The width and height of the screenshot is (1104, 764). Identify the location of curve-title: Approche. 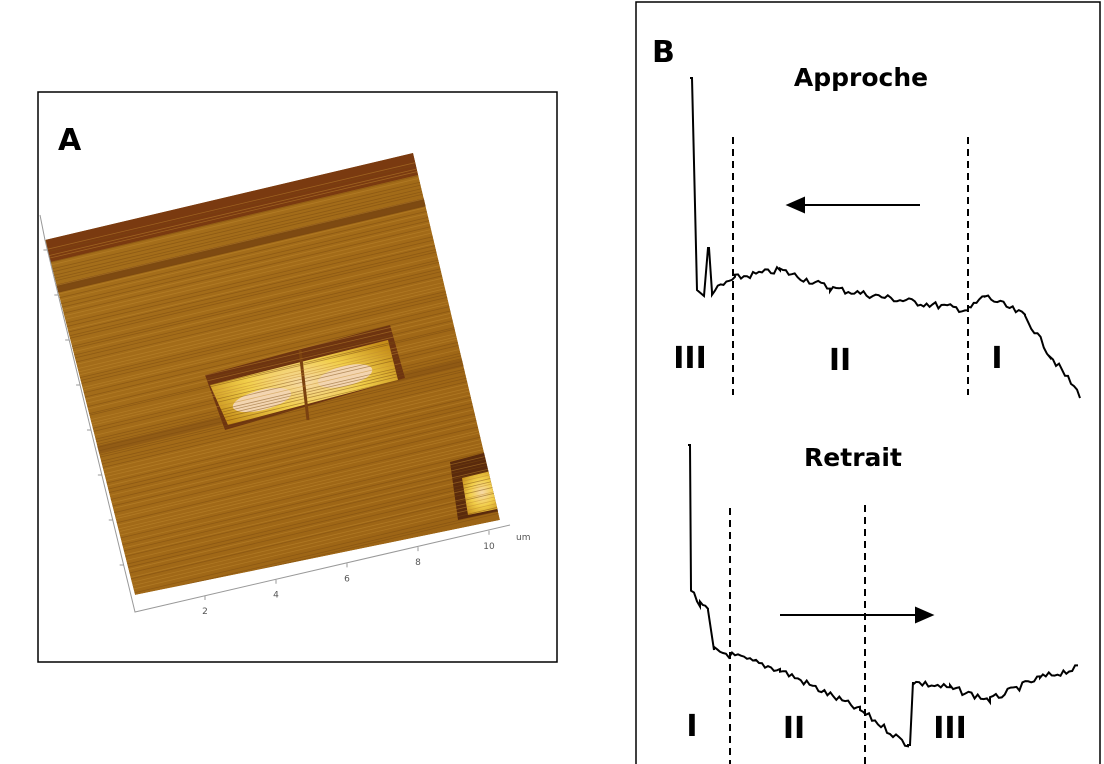
(861, 77).